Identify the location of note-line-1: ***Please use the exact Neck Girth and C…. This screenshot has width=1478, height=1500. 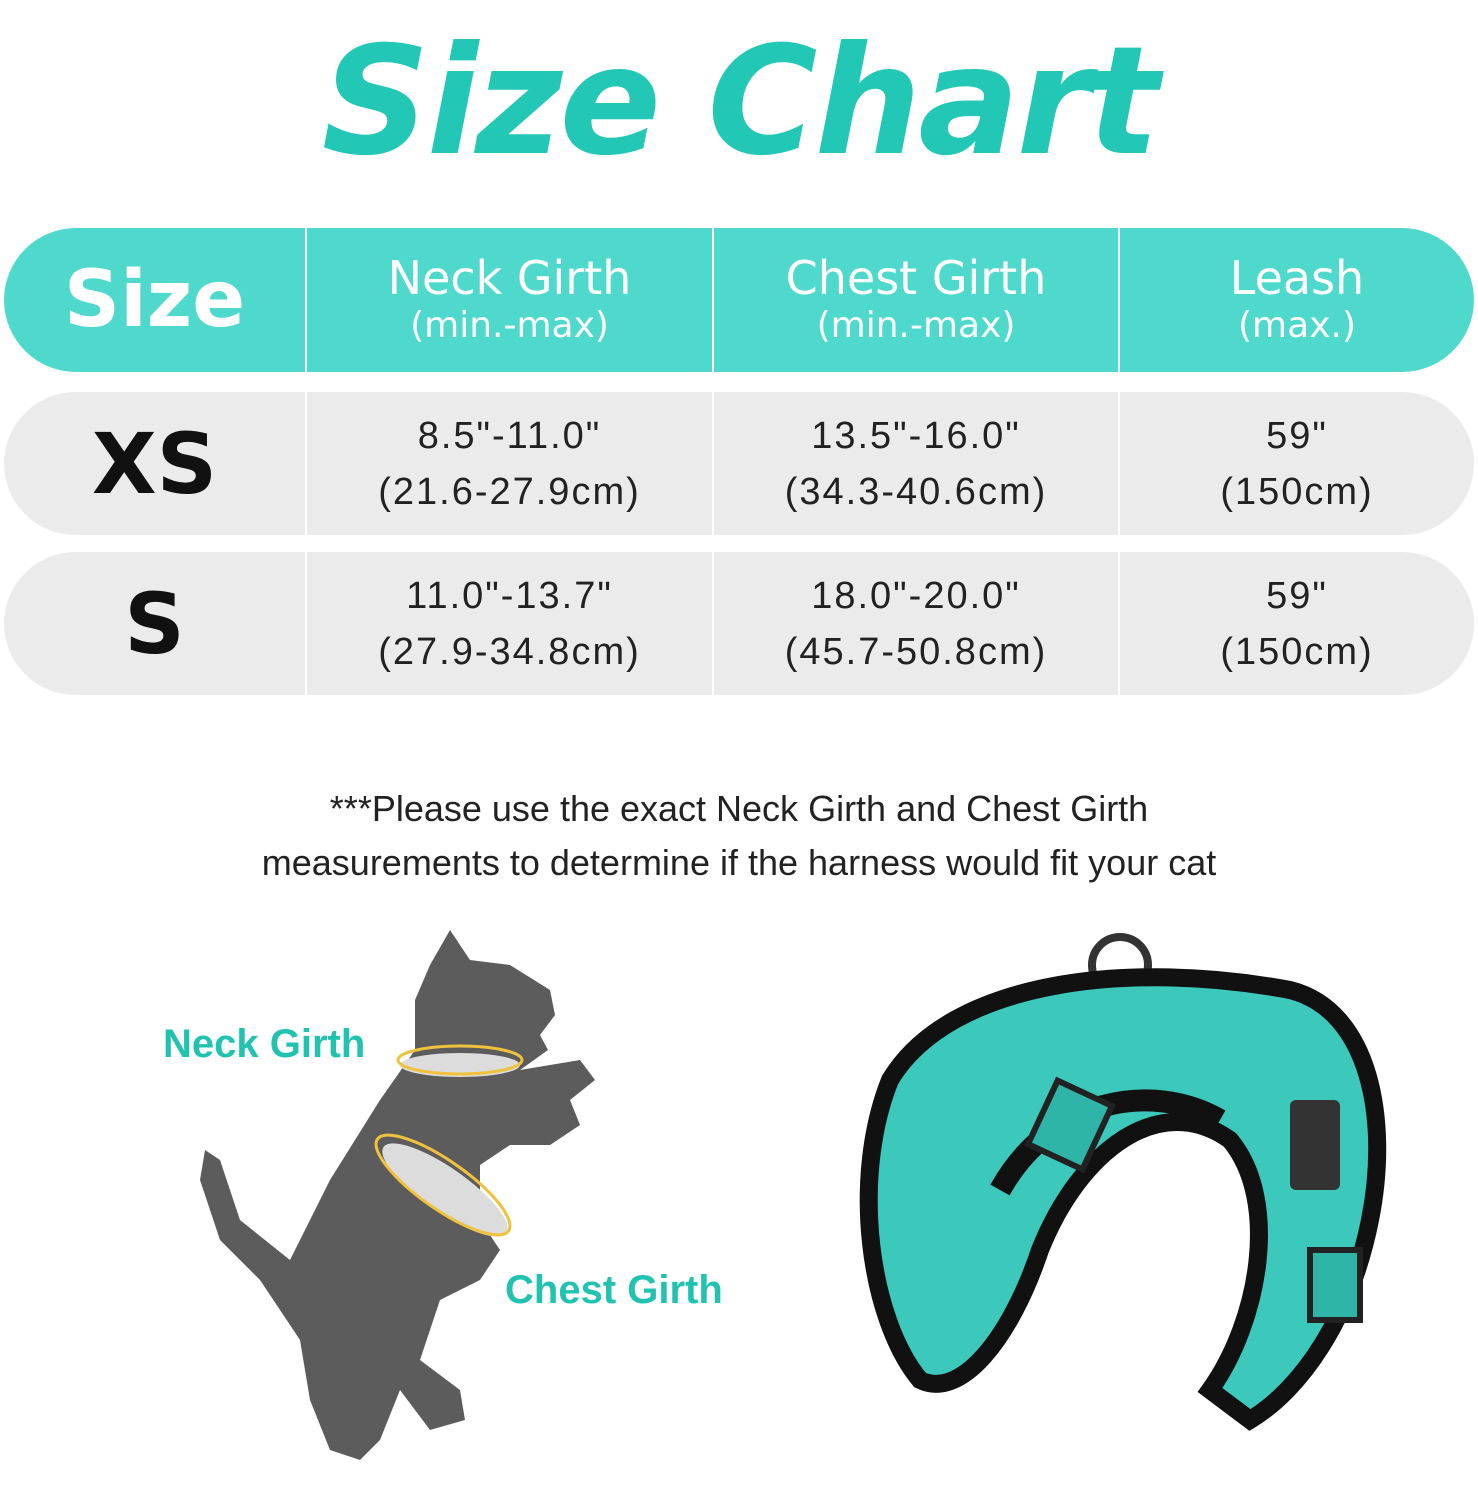
(739, 808).